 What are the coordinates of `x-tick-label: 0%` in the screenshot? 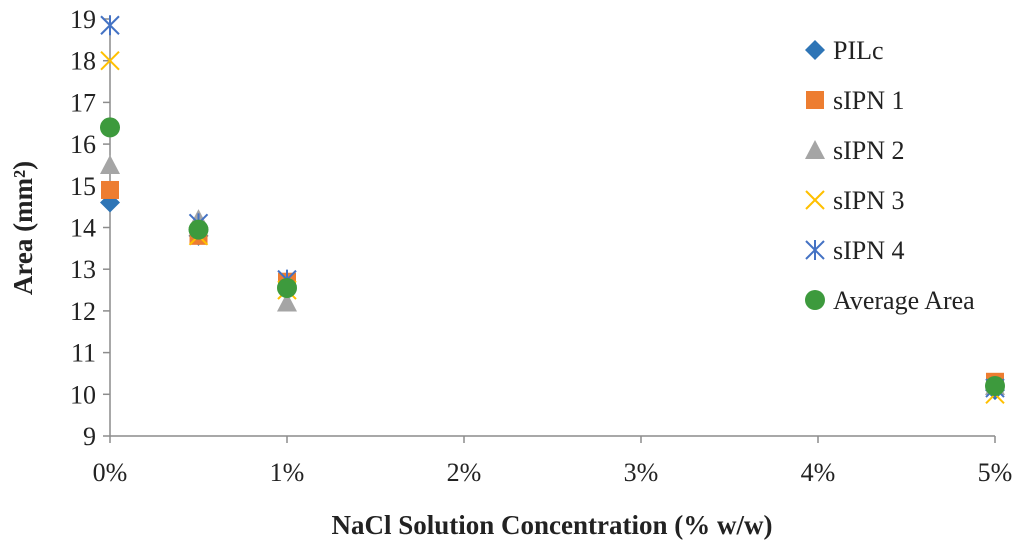 It's located at (110, 472).